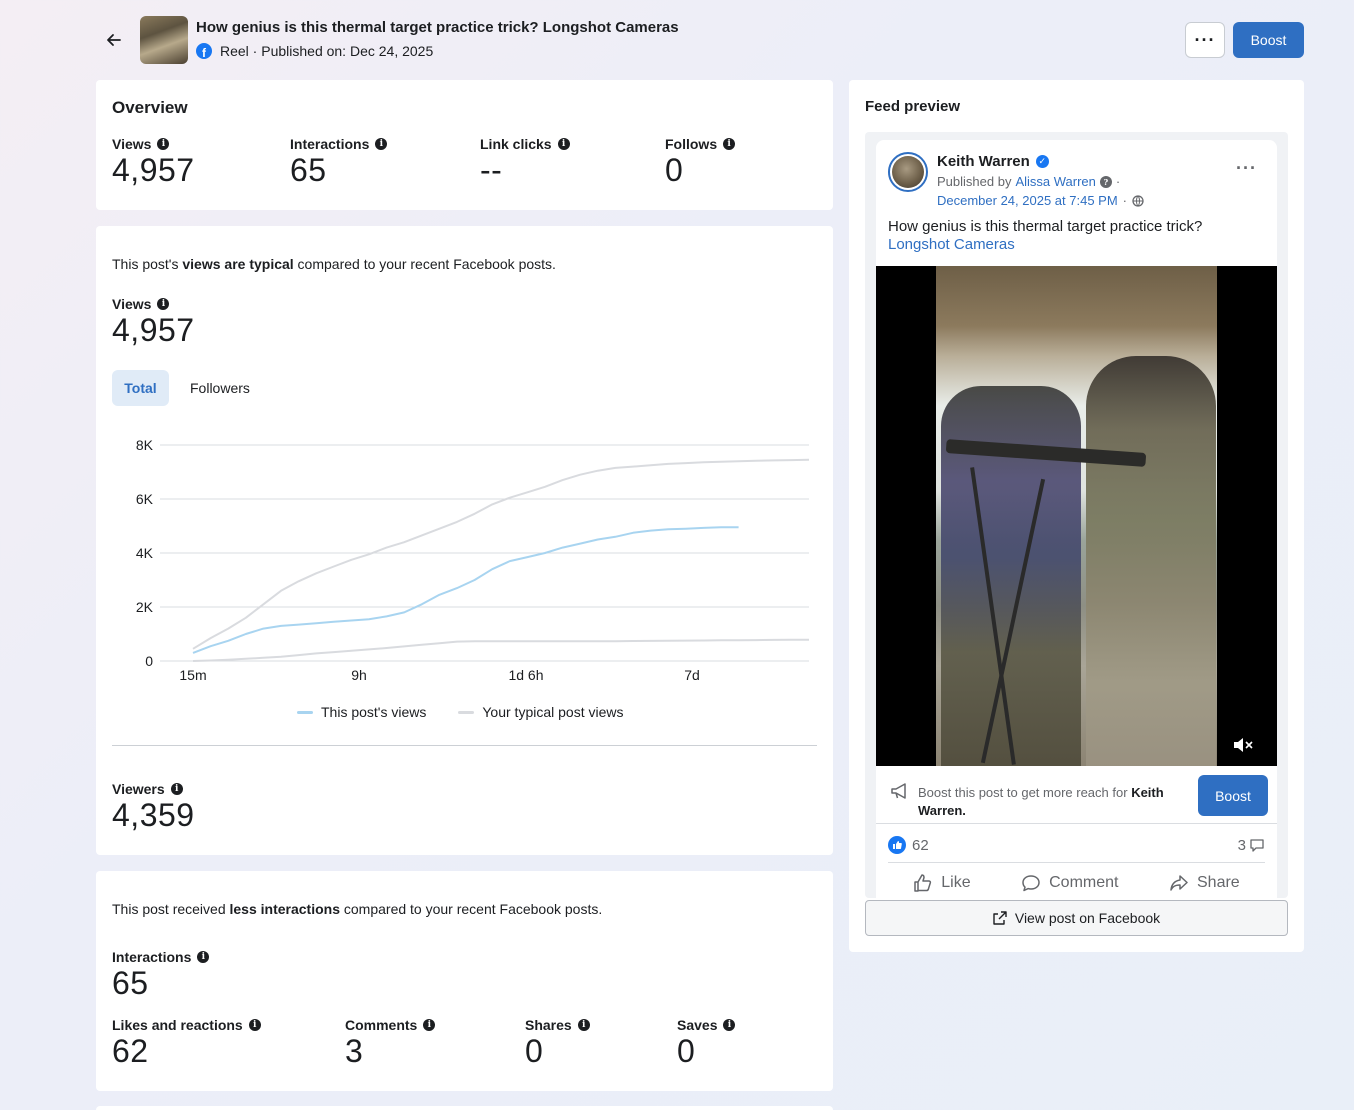  What do you see at coordinates (1076, 918) in the screenshot?
I see `view-on-facebook-button: View post on Facebook` at bounding box center [1076, 918].